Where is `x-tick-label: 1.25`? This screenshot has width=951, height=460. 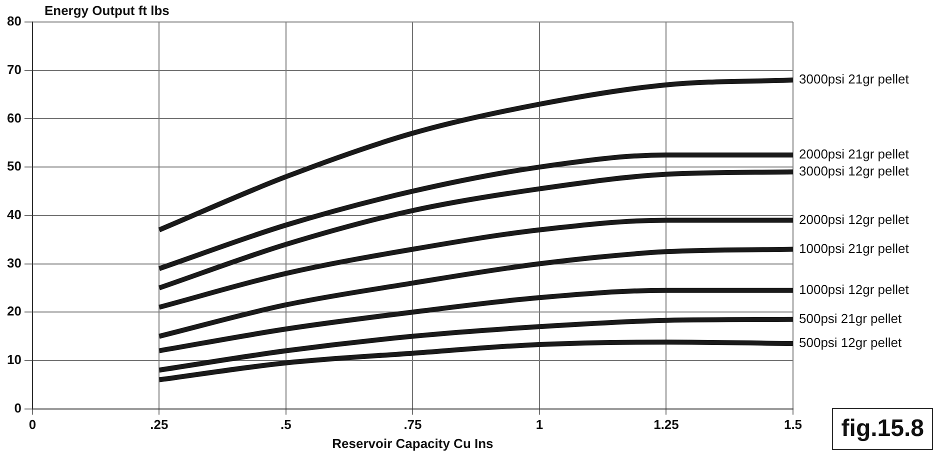 x-tick-label: 1.25 is located at coordinates (666, 424).